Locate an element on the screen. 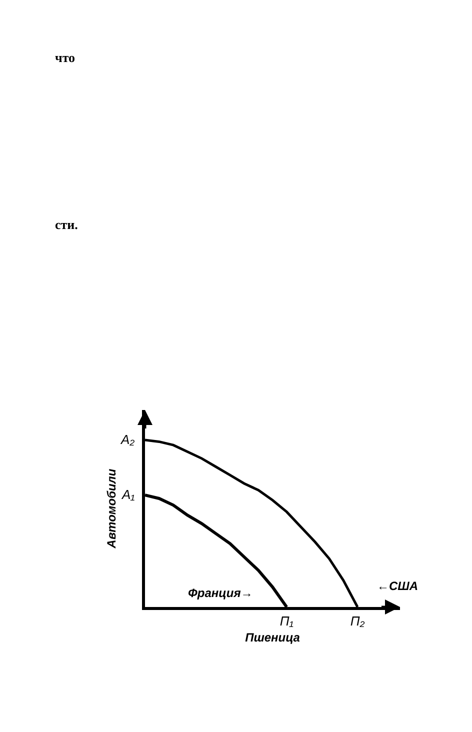 The image size is (472, 732). x-tick-label: П₁ is located at coordinates (287, 621).